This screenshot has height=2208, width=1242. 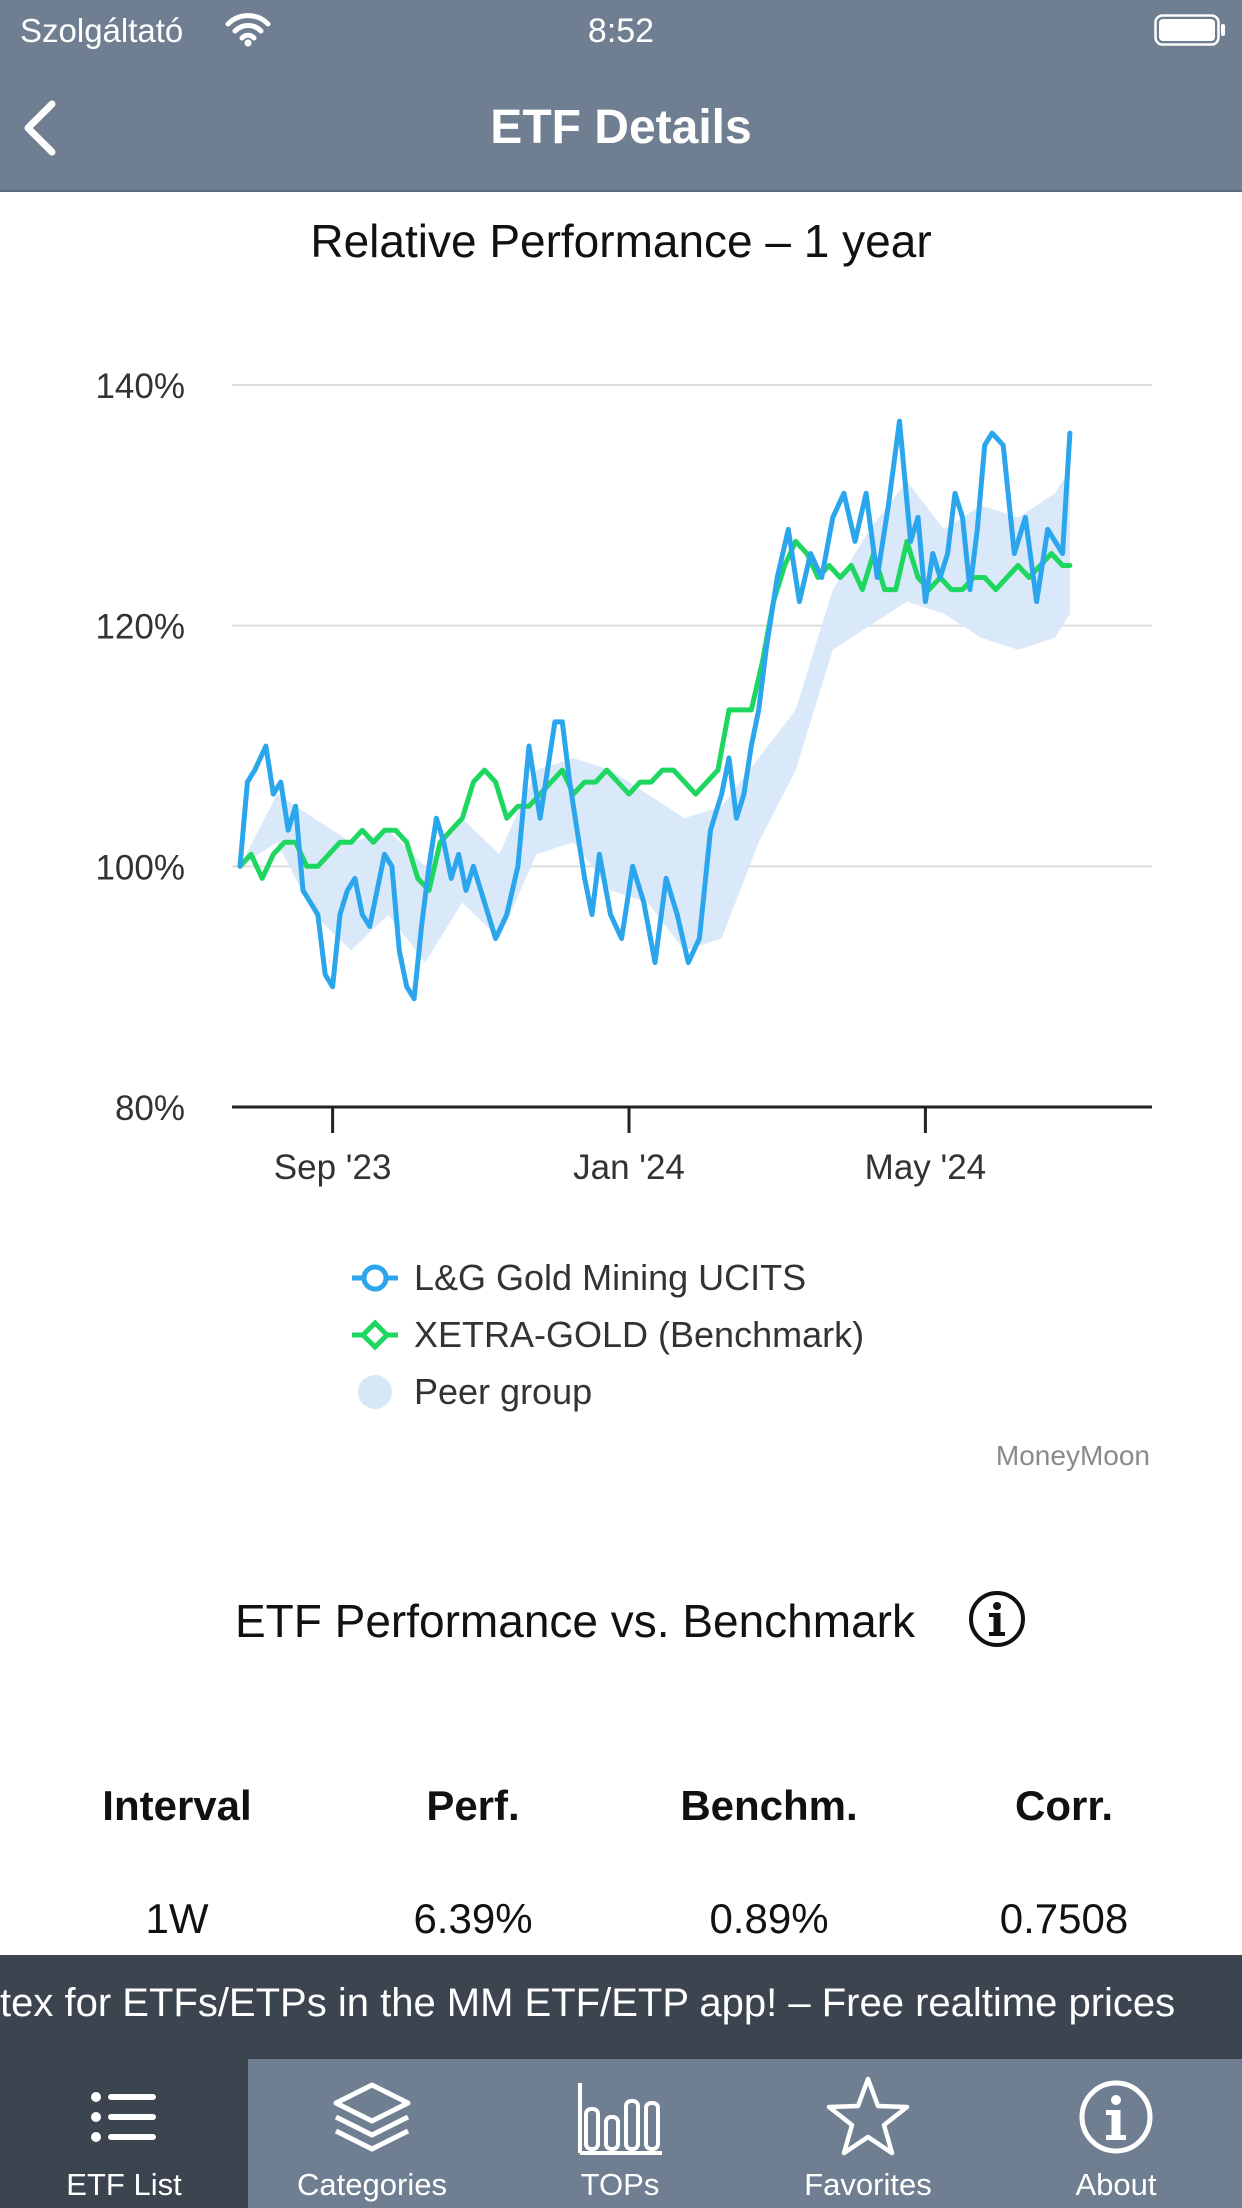 What do you see at coordinates (140, 386) in the screenshot?
I see `y-tick-label: 140%` at bounding box center [140, 386].